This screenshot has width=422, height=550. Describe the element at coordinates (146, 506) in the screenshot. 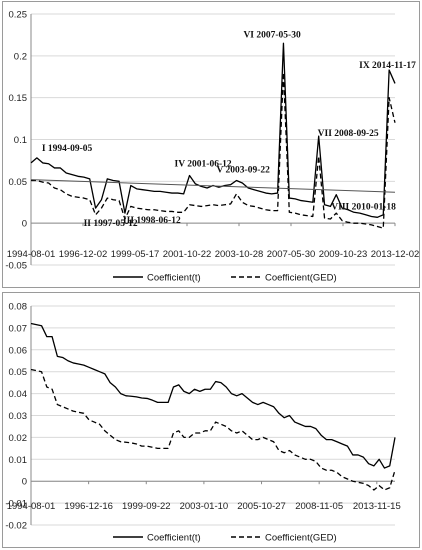

I see `x-tick-label: 1999-09-22` at that location.